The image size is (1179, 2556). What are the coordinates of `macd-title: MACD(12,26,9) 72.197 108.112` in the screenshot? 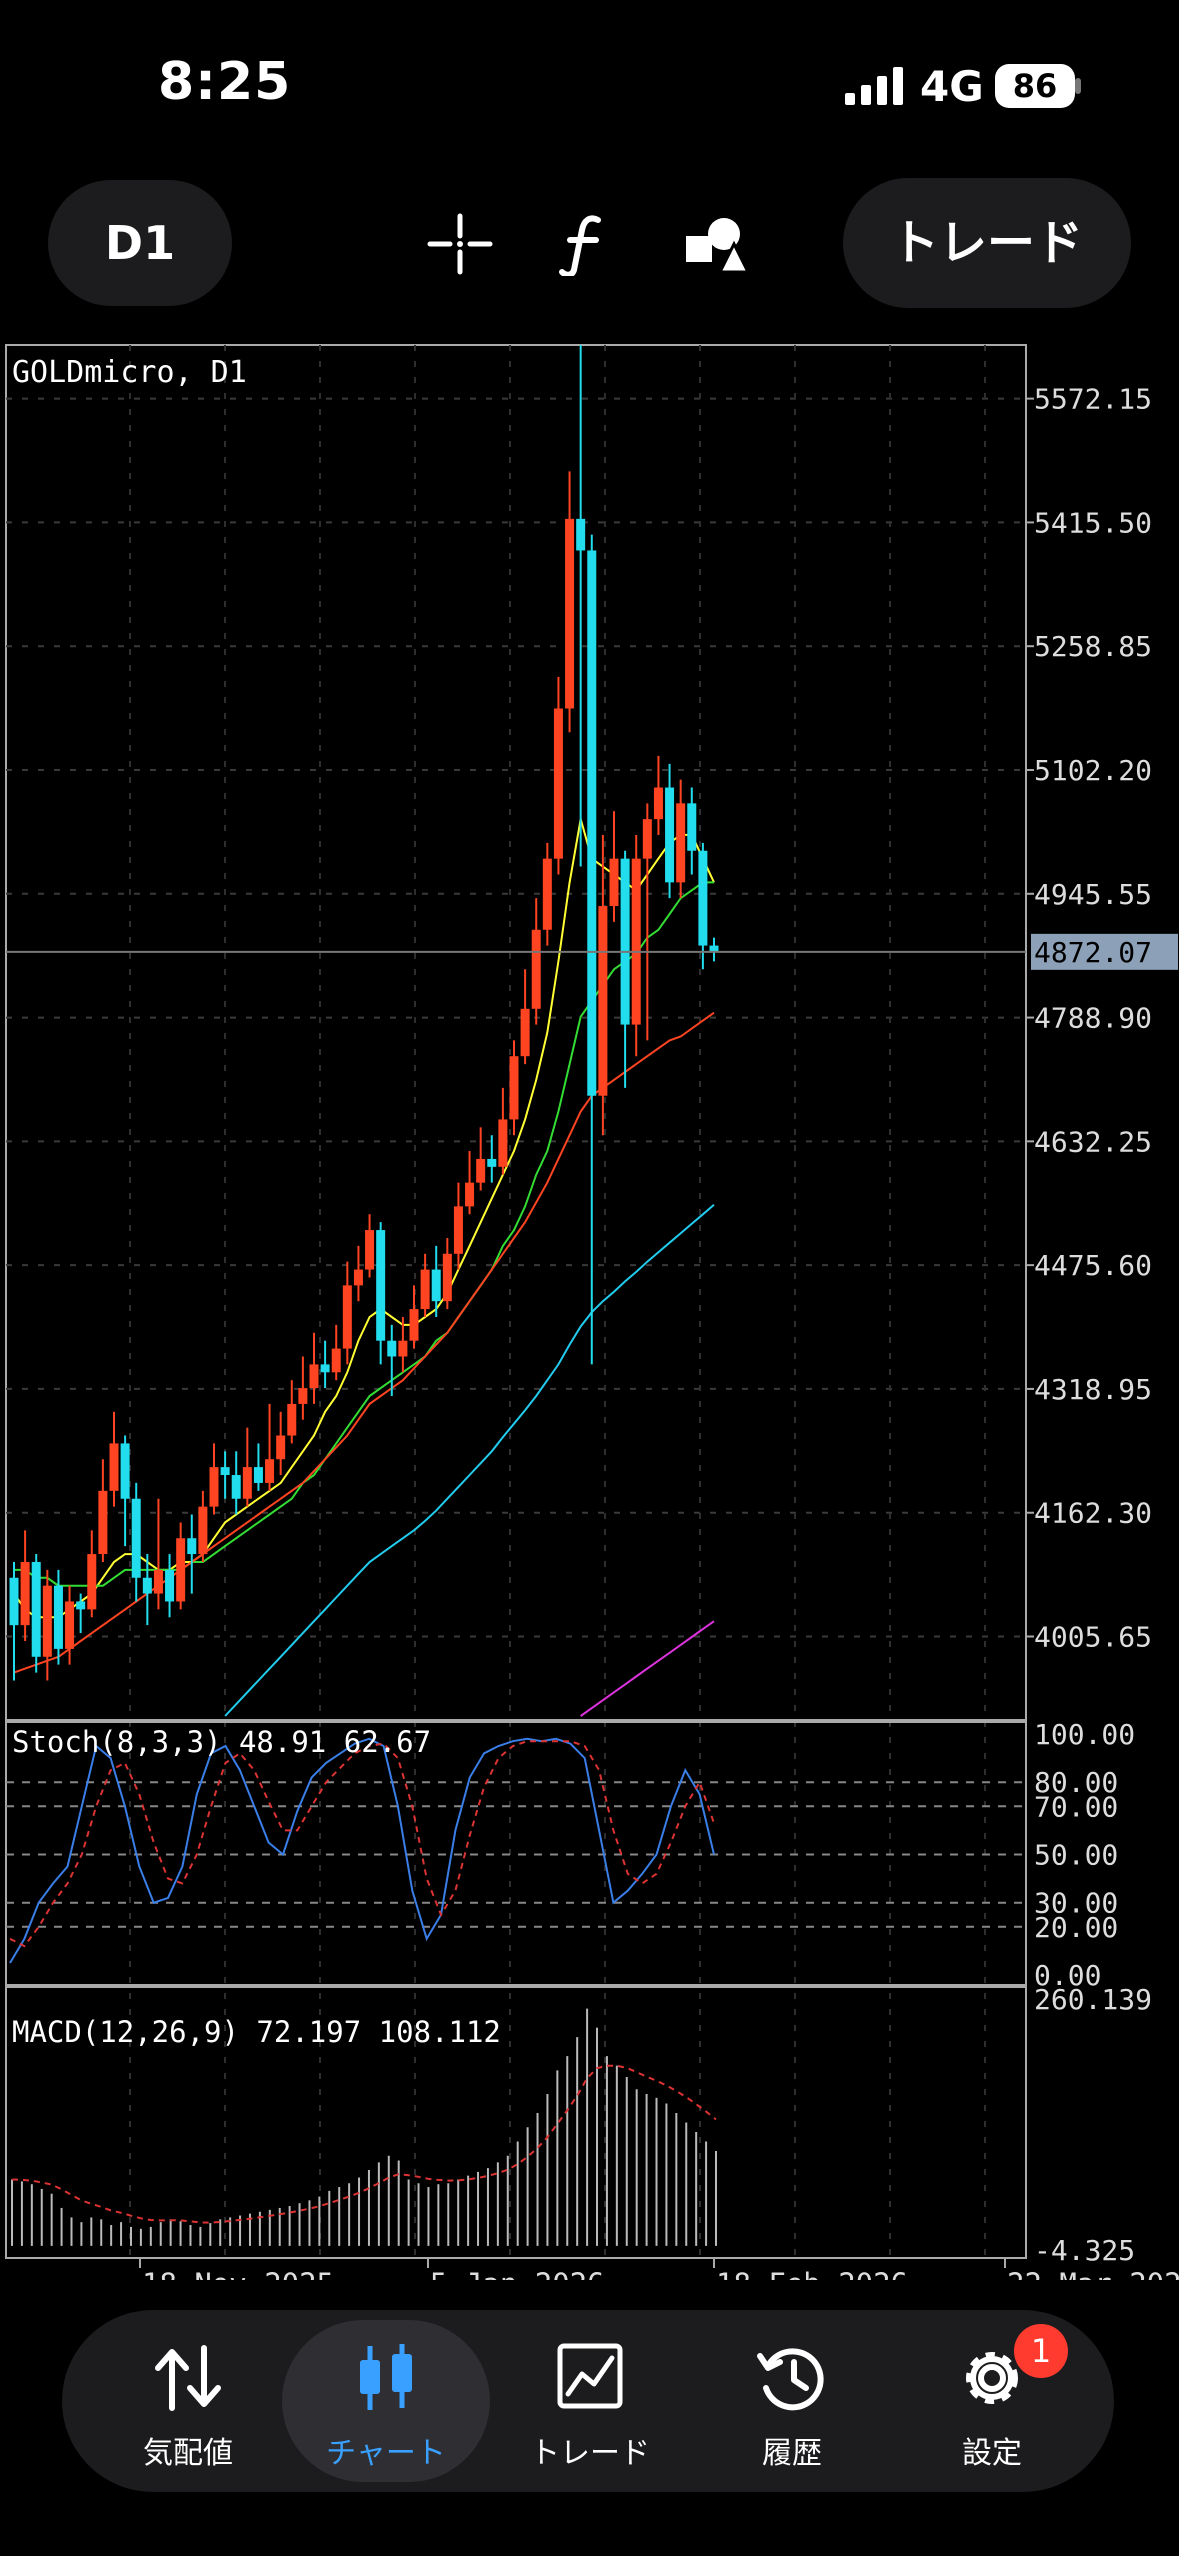 It's located at (256, 2032).